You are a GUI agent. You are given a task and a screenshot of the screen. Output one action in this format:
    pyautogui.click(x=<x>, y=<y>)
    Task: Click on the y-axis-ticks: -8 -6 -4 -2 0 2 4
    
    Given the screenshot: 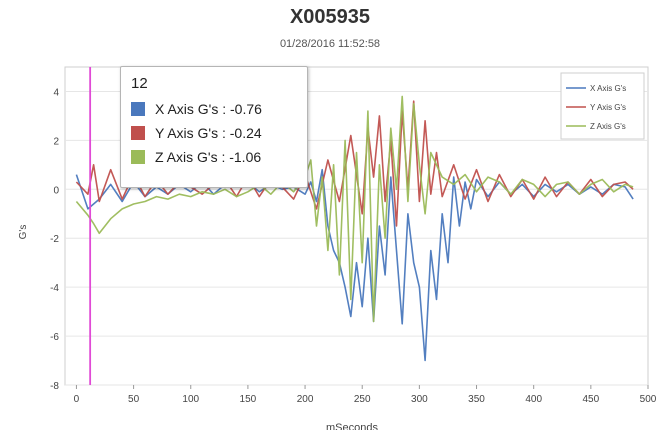 What is the action you would take?
    pyautogui.click(x=54, y=239)
    